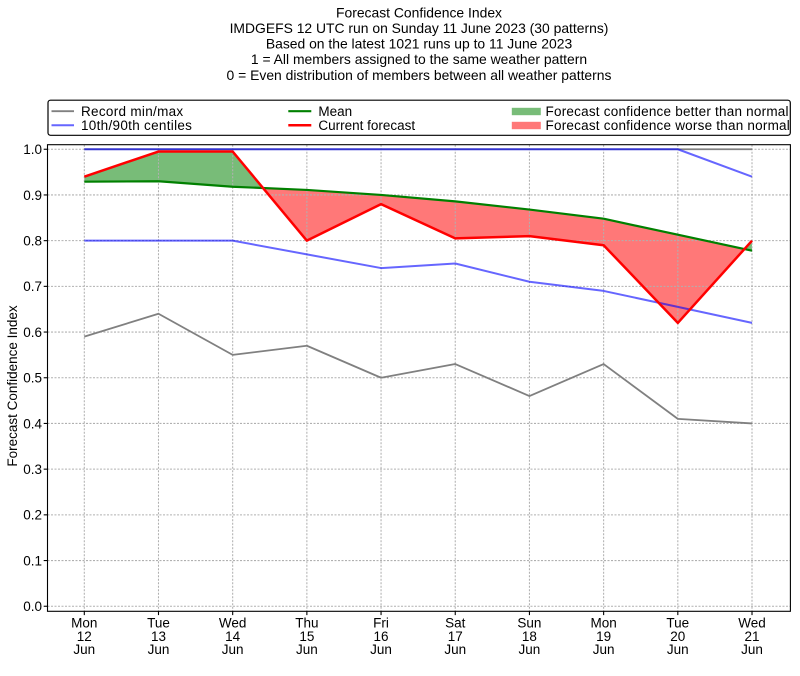  Describe the element at coordinates (381, 623) in the screenshot. I see `svg-text: Fri` at that location.